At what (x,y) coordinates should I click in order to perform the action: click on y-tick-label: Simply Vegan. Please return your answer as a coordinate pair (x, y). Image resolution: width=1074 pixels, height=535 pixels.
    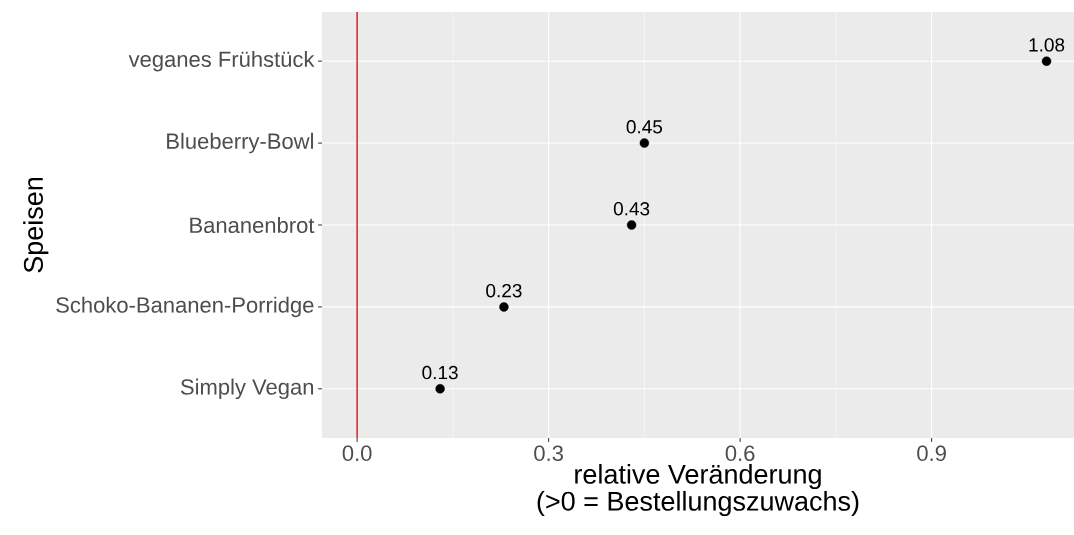
    Looking at the image, I should click on (247, 389).